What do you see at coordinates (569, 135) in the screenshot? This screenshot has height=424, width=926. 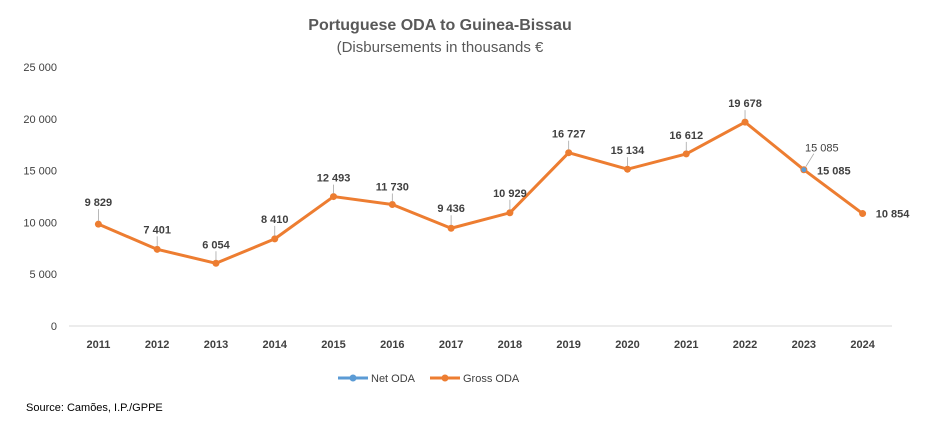 I see `gross-oda-data-label: 16 727` at bounding box center [569, 135].